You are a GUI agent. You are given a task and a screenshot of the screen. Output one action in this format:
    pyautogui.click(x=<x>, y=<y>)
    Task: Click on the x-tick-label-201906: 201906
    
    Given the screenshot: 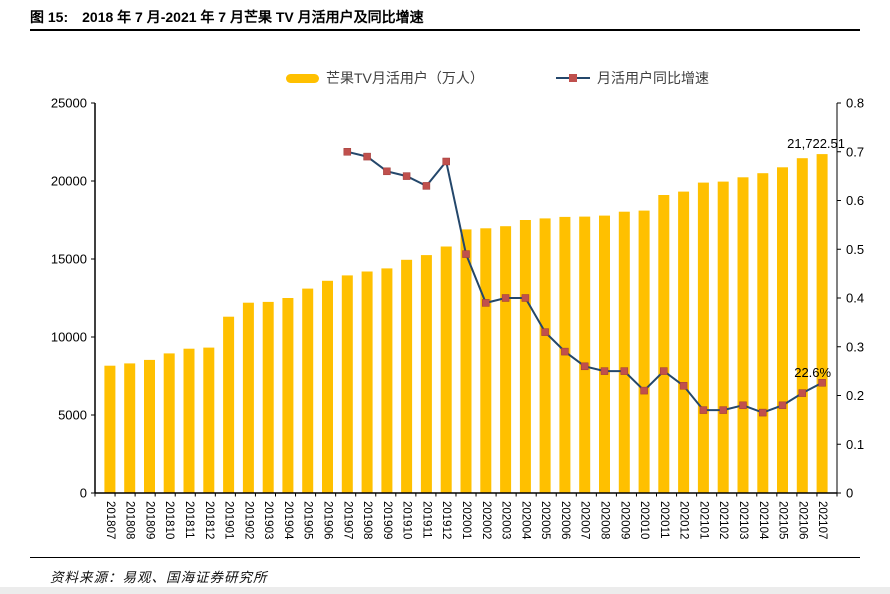 What is the action you would take?
    pyautogui.click(x=328, y=520)
    